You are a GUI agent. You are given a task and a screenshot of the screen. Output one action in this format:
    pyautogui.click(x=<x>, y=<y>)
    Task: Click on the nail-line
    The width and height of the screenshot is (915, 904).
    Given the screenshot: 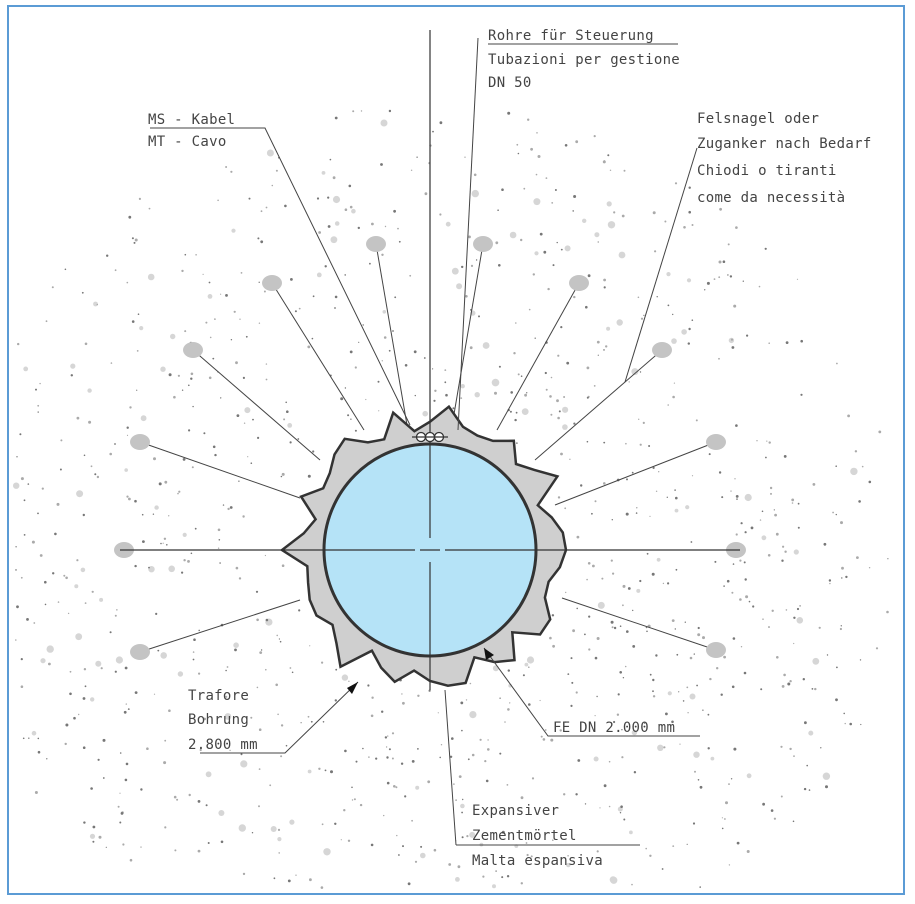 What is the action you would take?
    pyautogui.click(x=220, y=470)
    